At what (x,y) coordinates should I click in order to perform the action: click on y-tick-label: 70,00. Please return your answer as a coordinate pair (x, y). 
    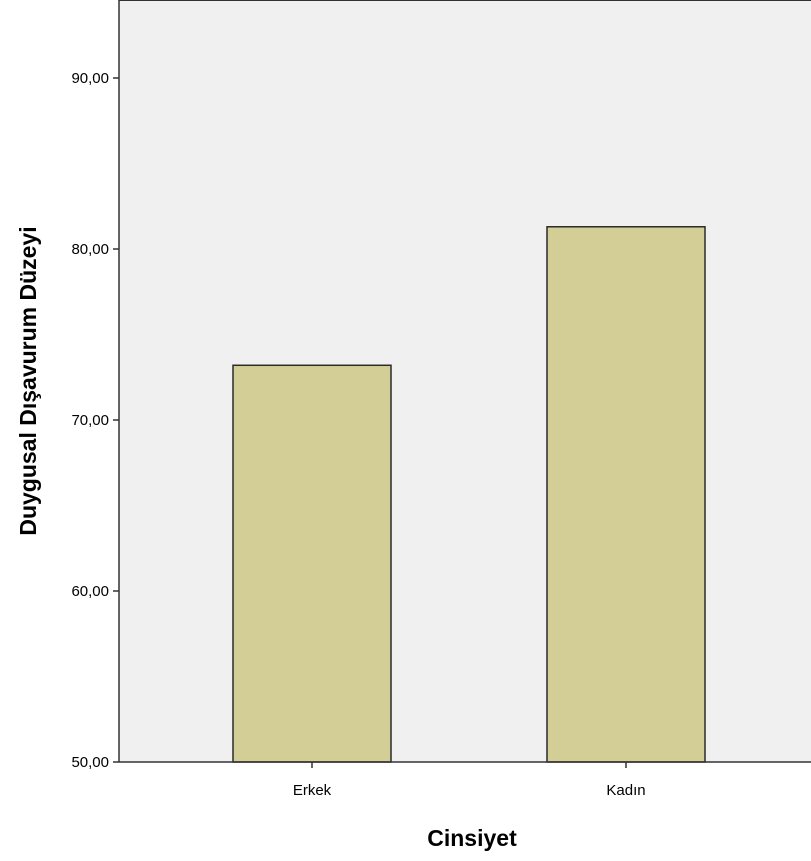
    Looking at the image, I should click on (90, 420).